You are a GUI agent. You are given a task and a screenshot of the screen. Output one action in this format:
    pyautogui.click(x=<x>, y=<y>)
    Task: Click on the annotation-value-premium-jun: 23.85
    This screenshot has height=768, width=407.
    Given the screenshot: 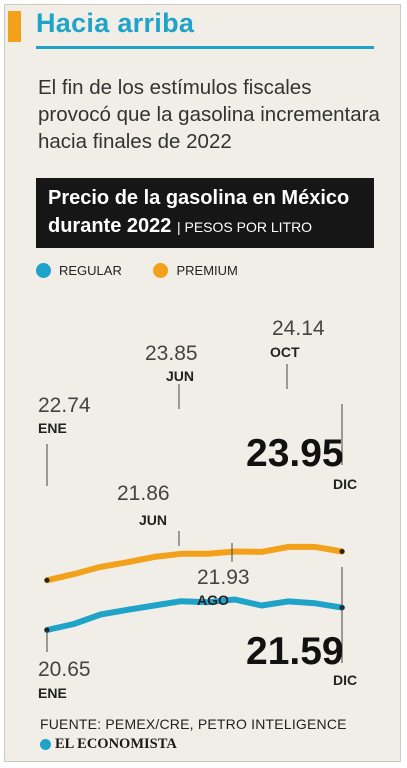 What is the action you would take?
    pyautogui.click(x=171, y=353)
    